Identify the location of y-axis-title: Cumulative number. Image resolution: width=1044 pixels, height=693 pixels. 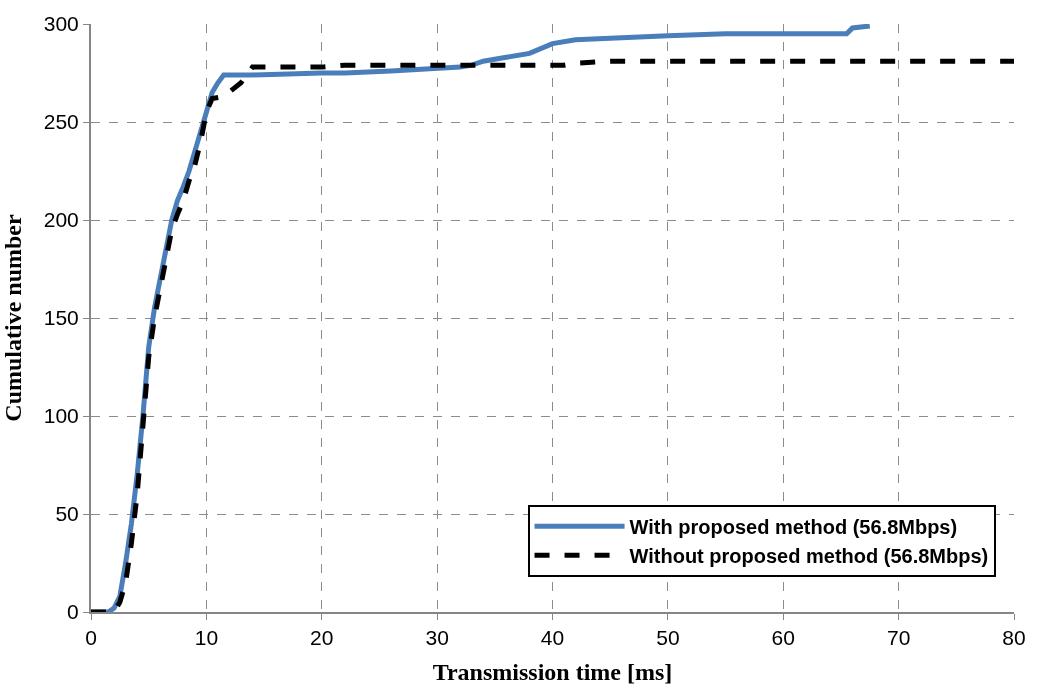
(13, 317).